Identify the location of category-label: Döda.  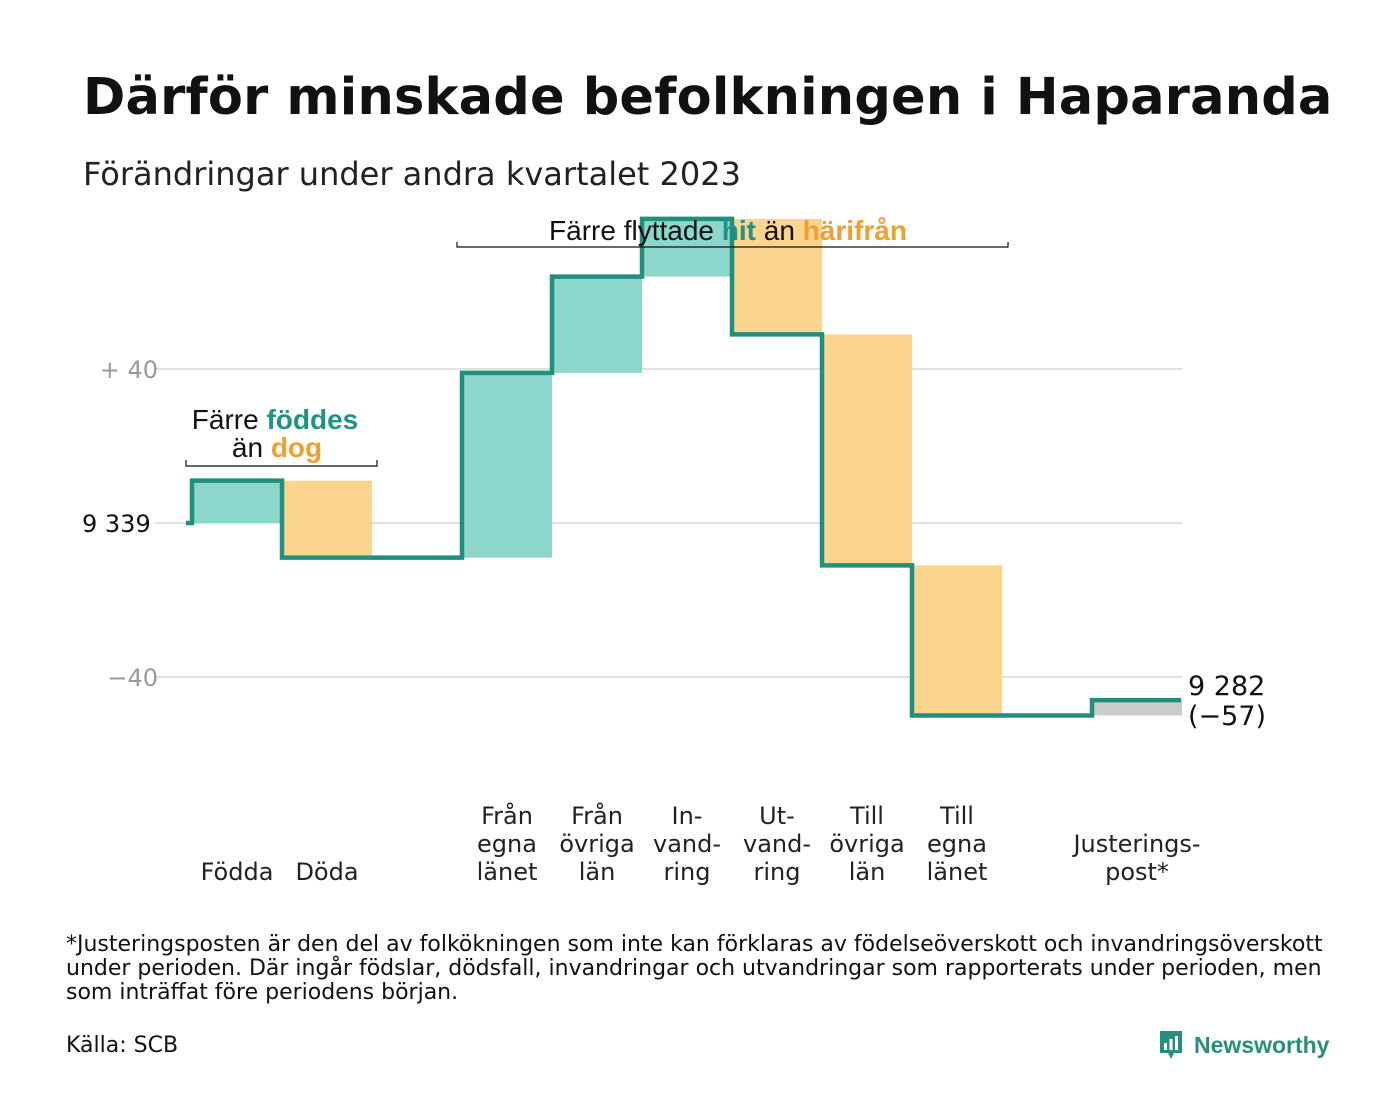
(326, 872).